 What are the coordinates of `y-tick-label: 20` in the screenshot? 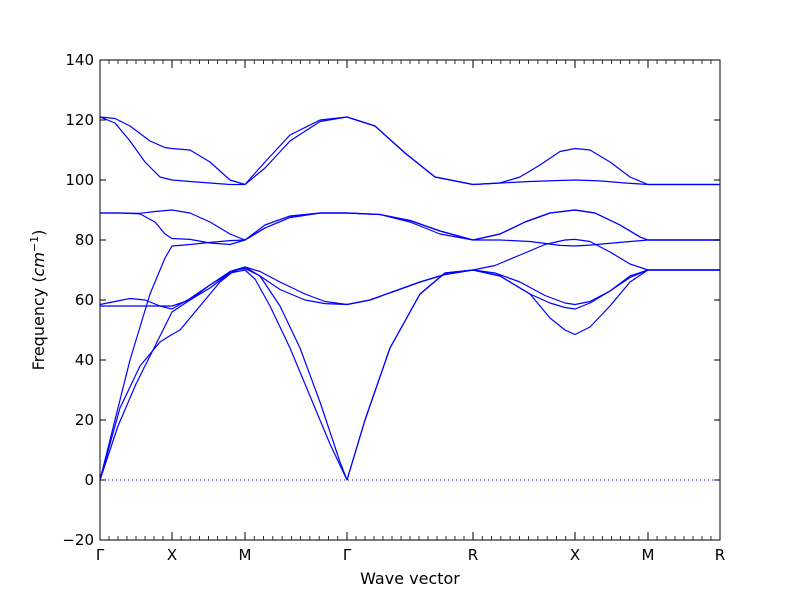 It's located at (84, 420).